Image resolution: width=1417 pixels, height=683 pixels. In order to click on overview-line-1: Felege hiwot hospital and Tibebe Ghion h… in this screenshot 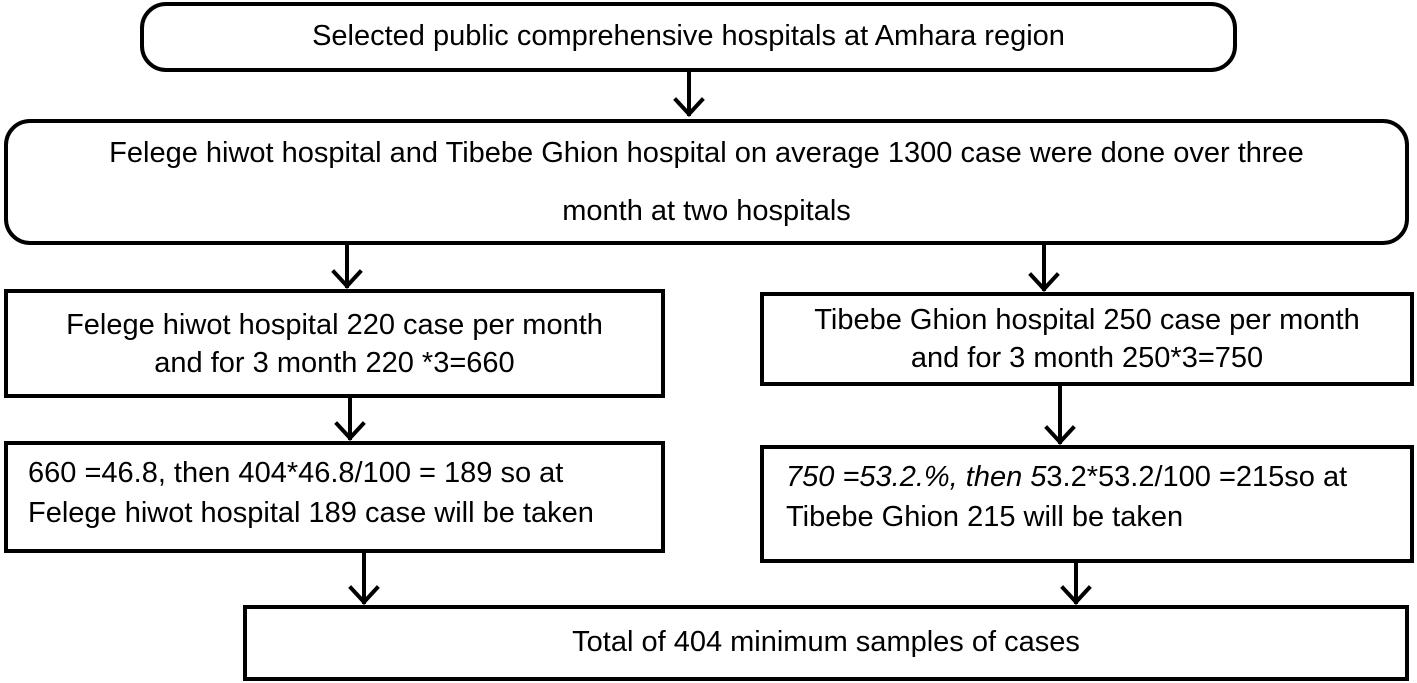, I will do `click(706, 153)`.